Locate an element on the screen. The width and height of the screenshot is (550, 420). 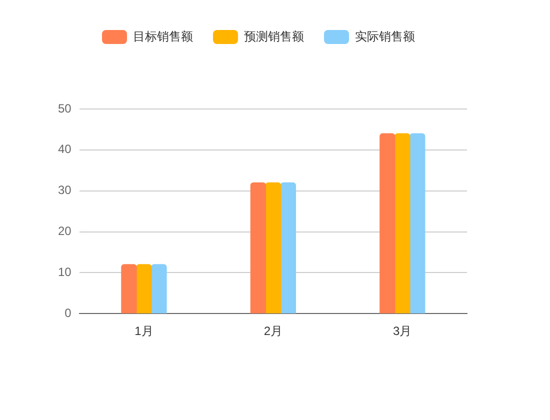
y-tick-label: 40 is located at coordinates (65, 149).